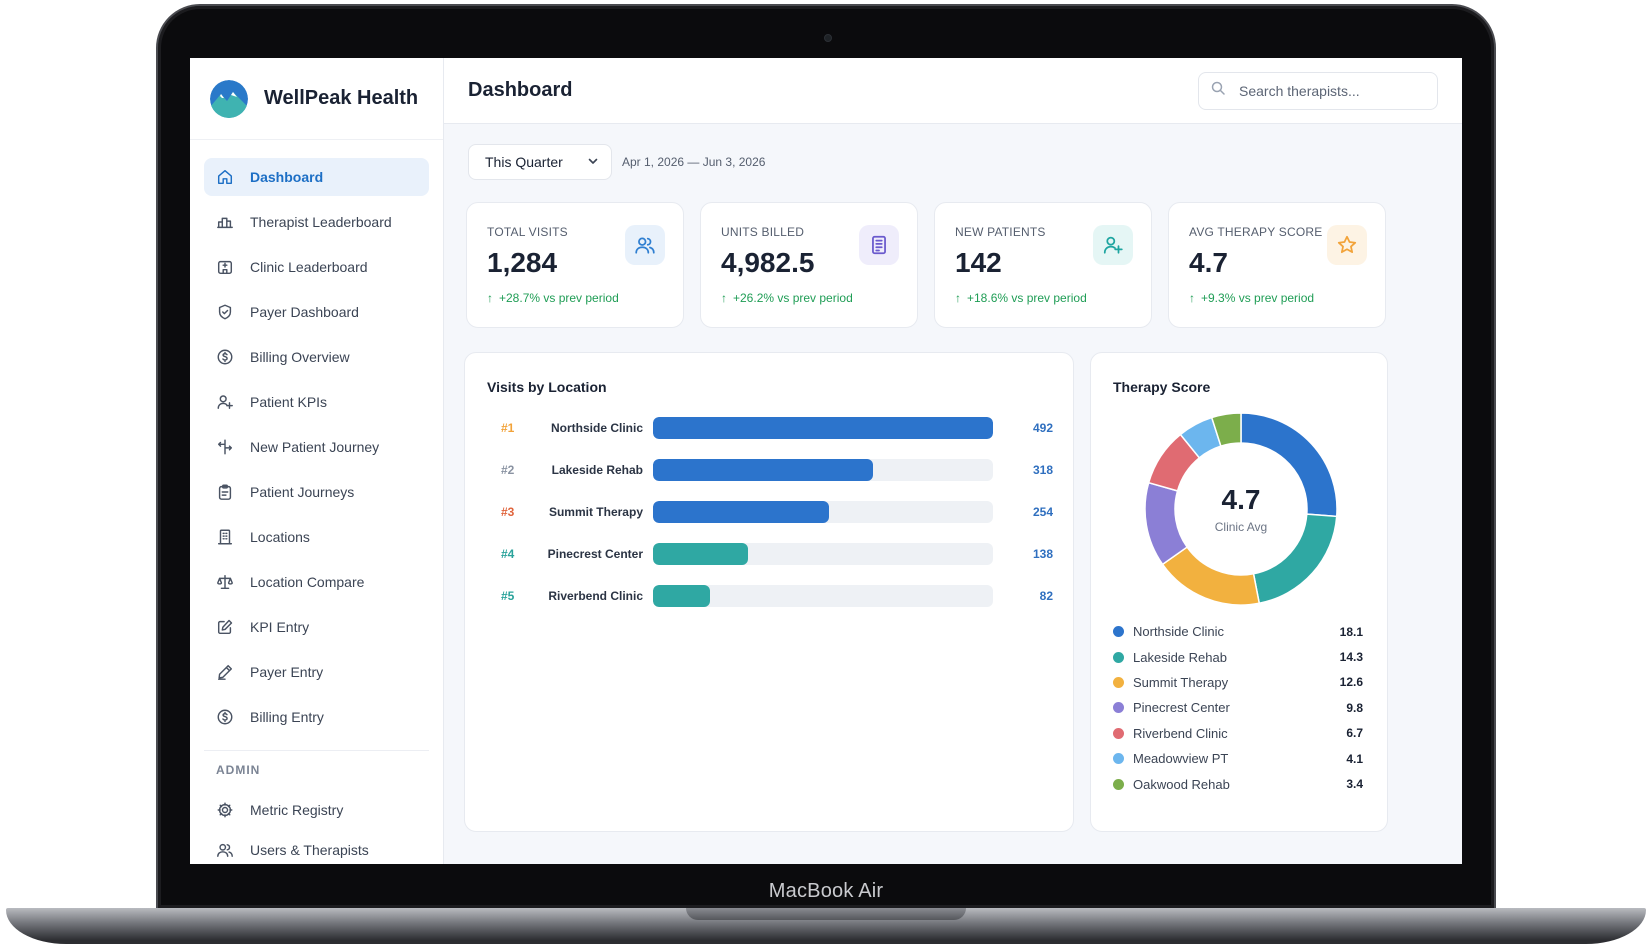 This screenshot has height=952, width=1652. I want to click on page-title: Dashboard, so click(520, 90).